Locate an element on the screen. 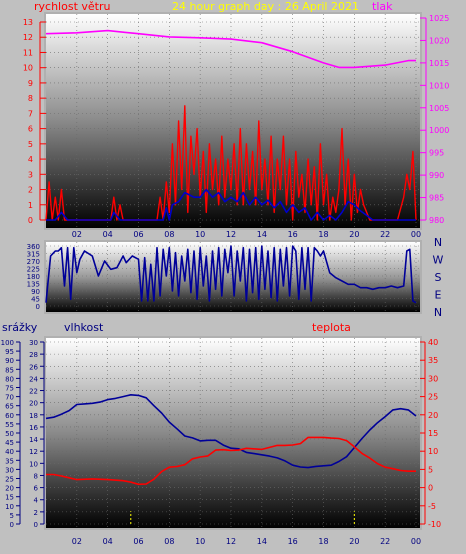 Image resolution: width=466 pixels, height=554 pixels. y-tick-label: 3 is located at coordinates (30, 174).